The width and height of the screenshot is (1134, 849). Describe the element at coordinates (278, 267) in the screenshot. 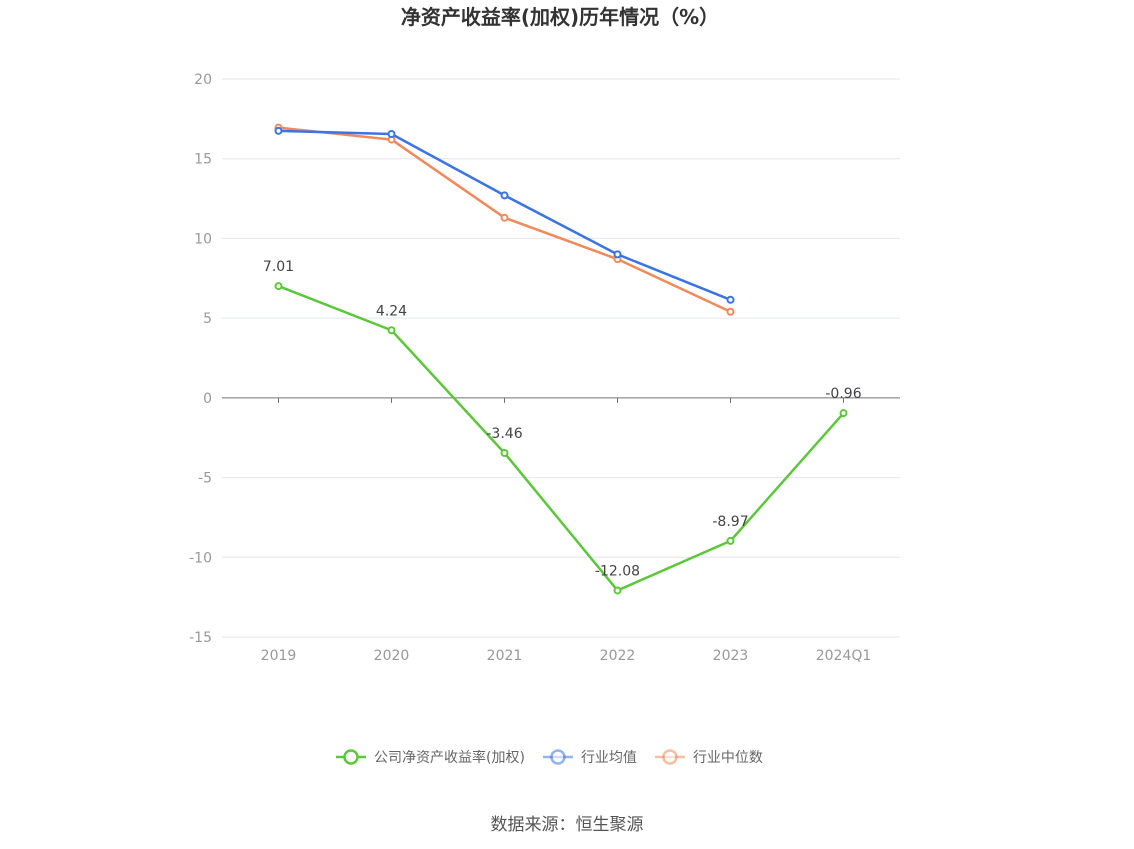

I see `data-label: 7.01` at that location.